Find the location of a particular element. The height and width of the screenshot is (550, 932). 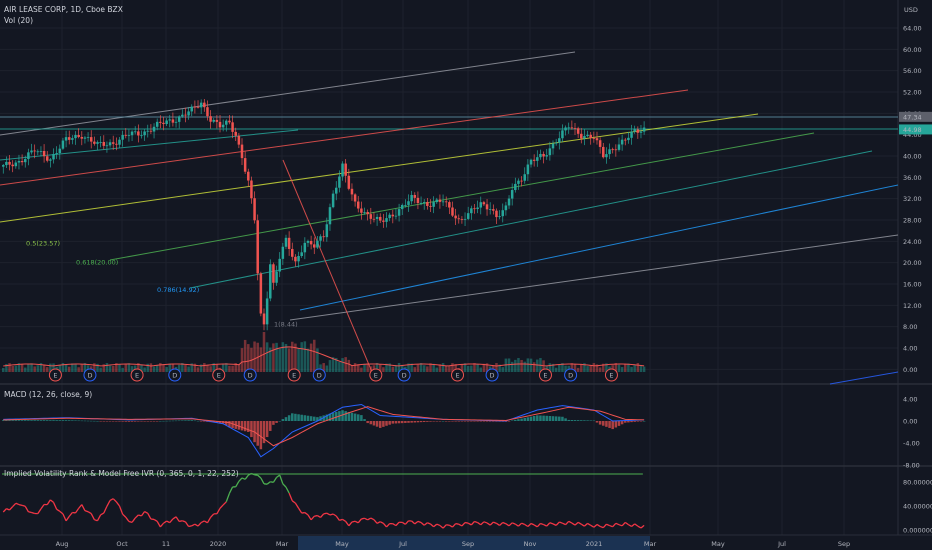

signal-line is located at coordinates (324, 426).